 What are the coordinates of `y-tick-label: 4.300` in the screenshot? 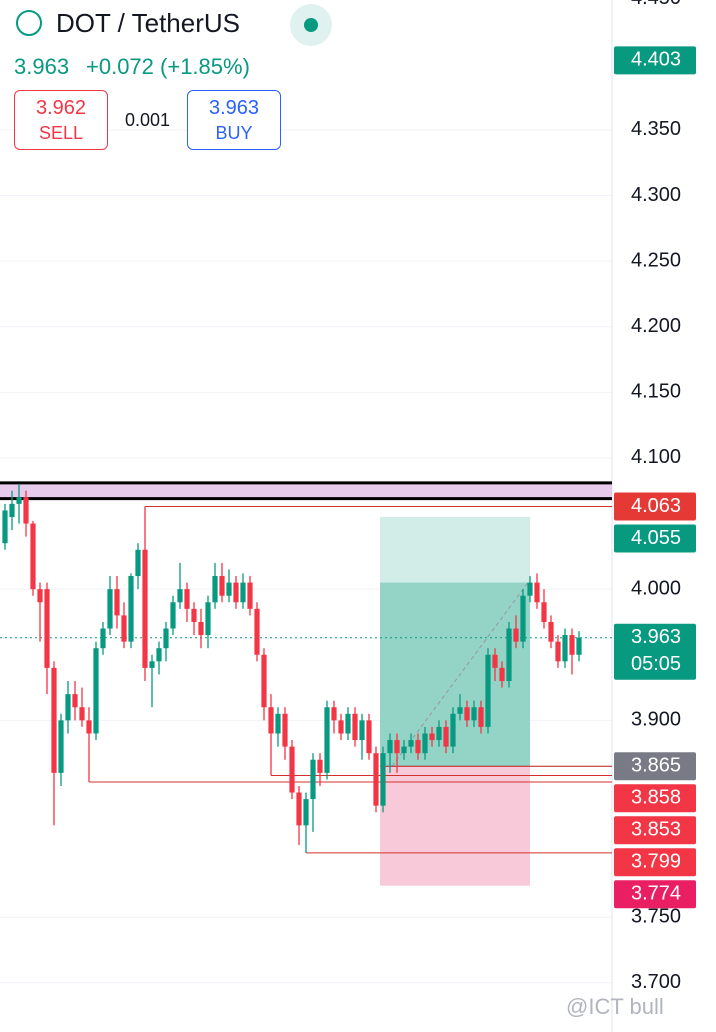 It's located at (656, 195).